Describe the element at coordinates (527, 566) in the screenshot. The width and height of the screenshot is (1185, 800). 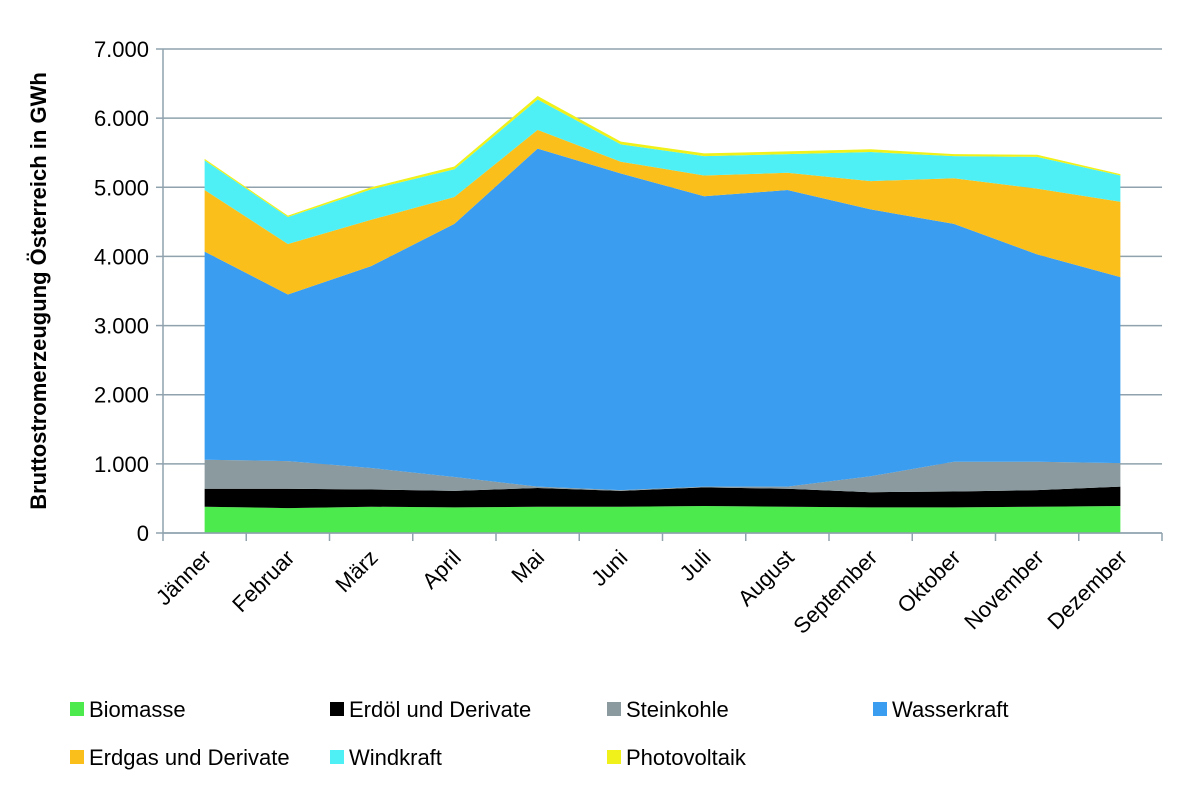
I see `x-tick-label: Mai` at that location.